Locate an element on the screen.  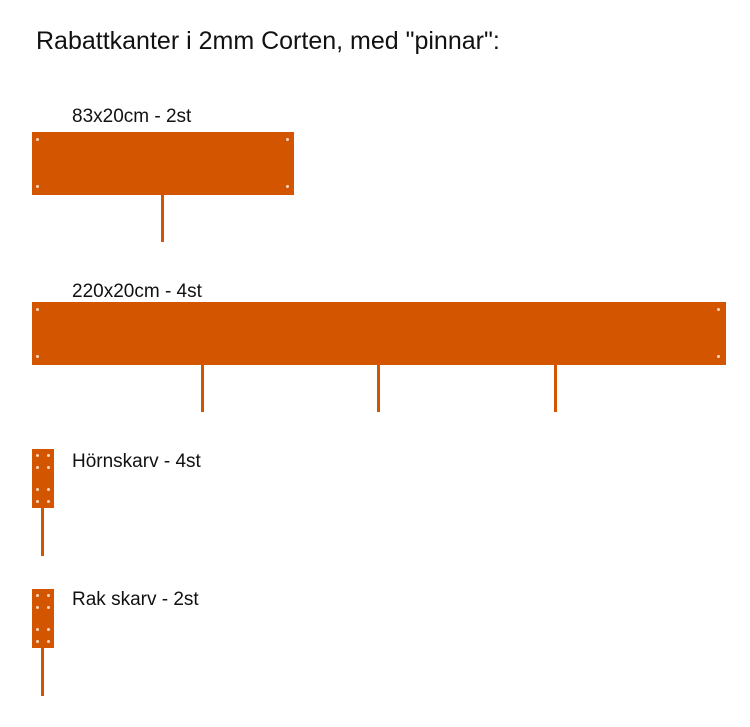
plate-220x20 is located at coordinates (379, 333).